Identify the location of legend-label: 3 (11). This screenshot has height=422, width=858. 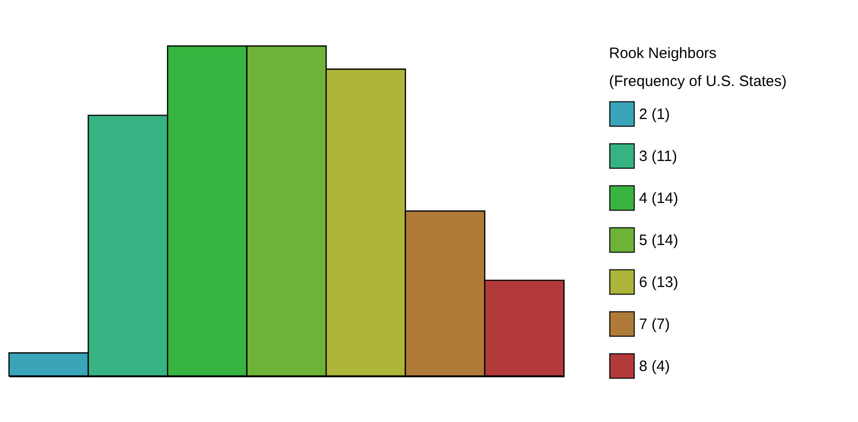
(658, 156).